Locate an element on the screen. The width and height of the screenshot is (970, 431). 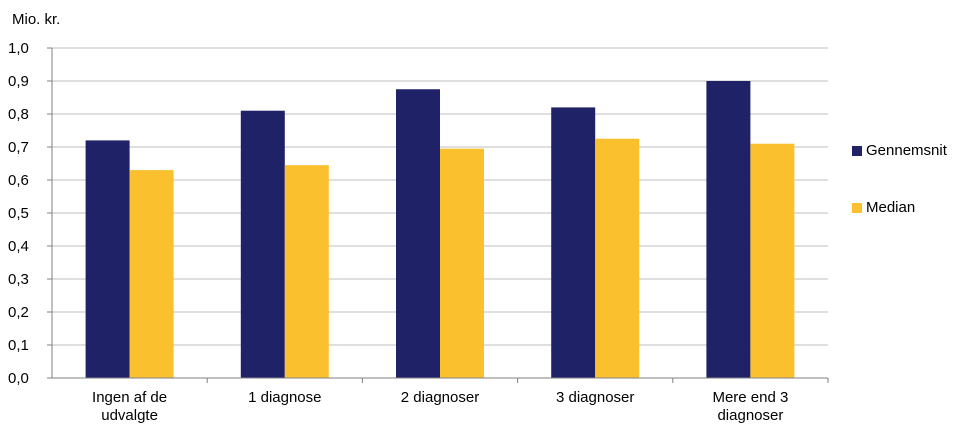
x-tick-label: 3 diagnoser is located at coordinates (595, 397).